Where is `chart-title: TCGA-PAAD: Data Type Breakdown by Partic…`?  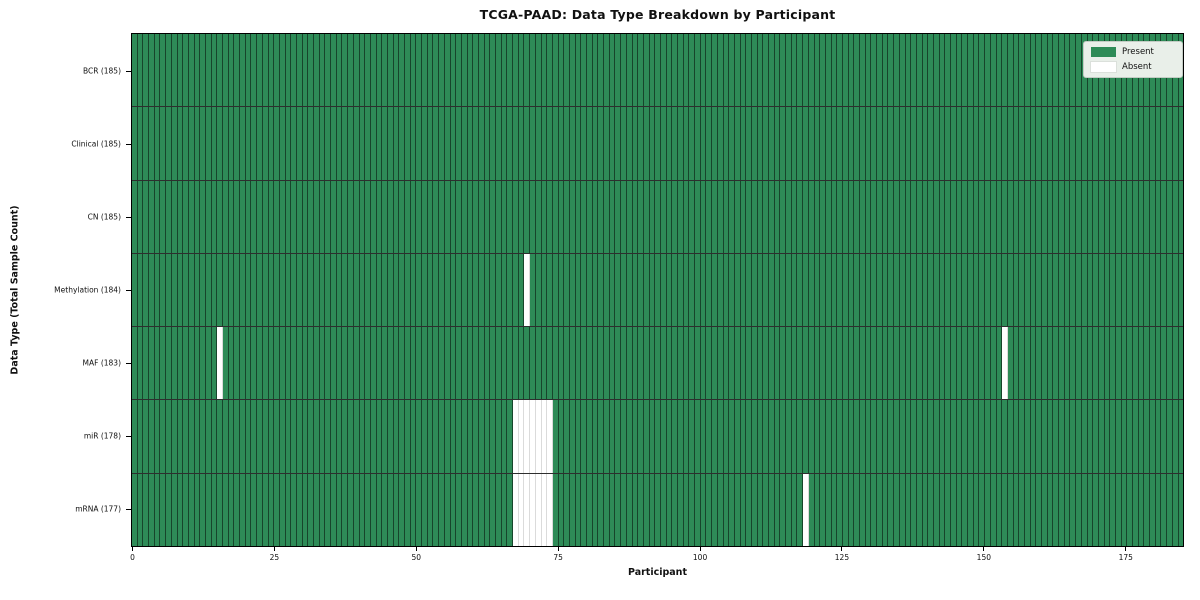 chart-title: TCGA-PAAD: Data Type Breakdown by Partic… is located at coordinates (657, 14).